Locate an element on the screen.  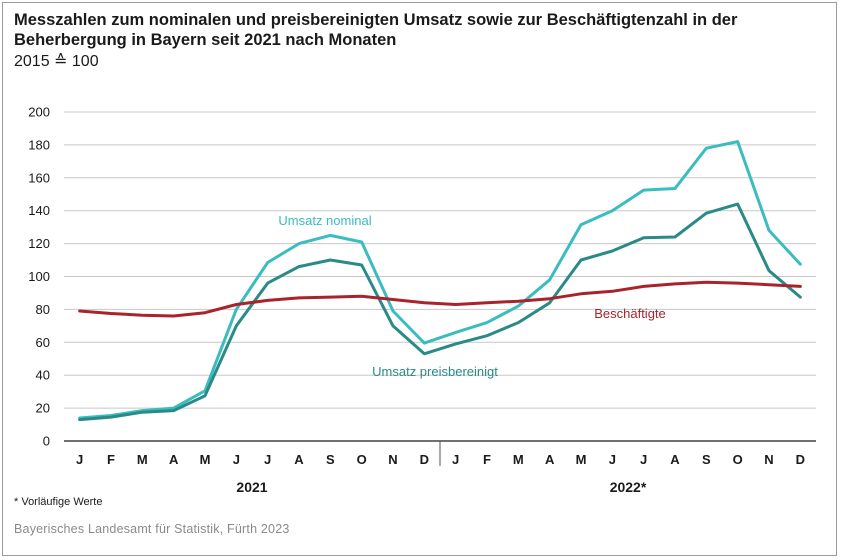
y-tick-label: 40 is located at coordinates (43, 375).